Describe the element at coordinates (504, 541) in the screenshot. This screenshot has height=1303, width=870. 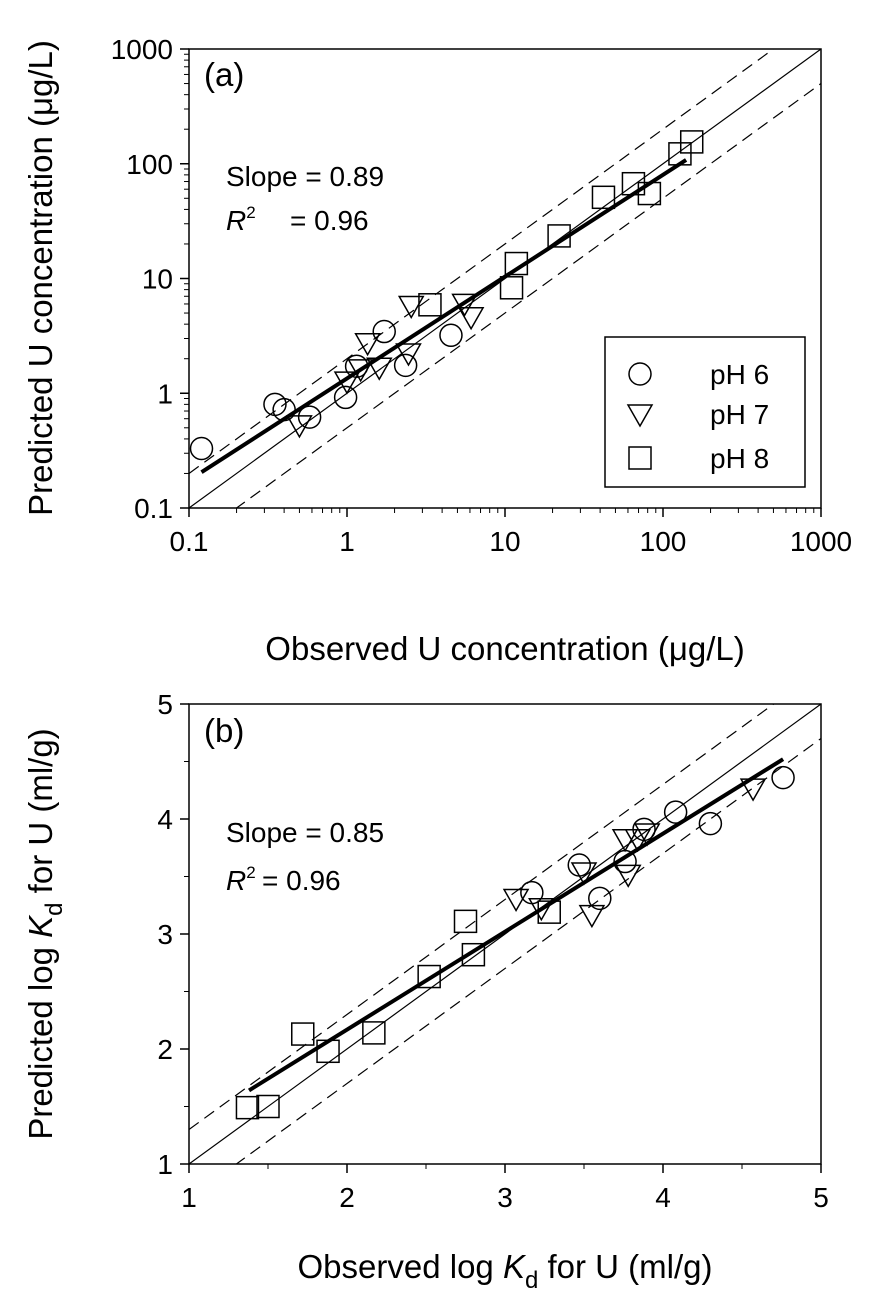
I see `x-tick-label: 10` at that location.